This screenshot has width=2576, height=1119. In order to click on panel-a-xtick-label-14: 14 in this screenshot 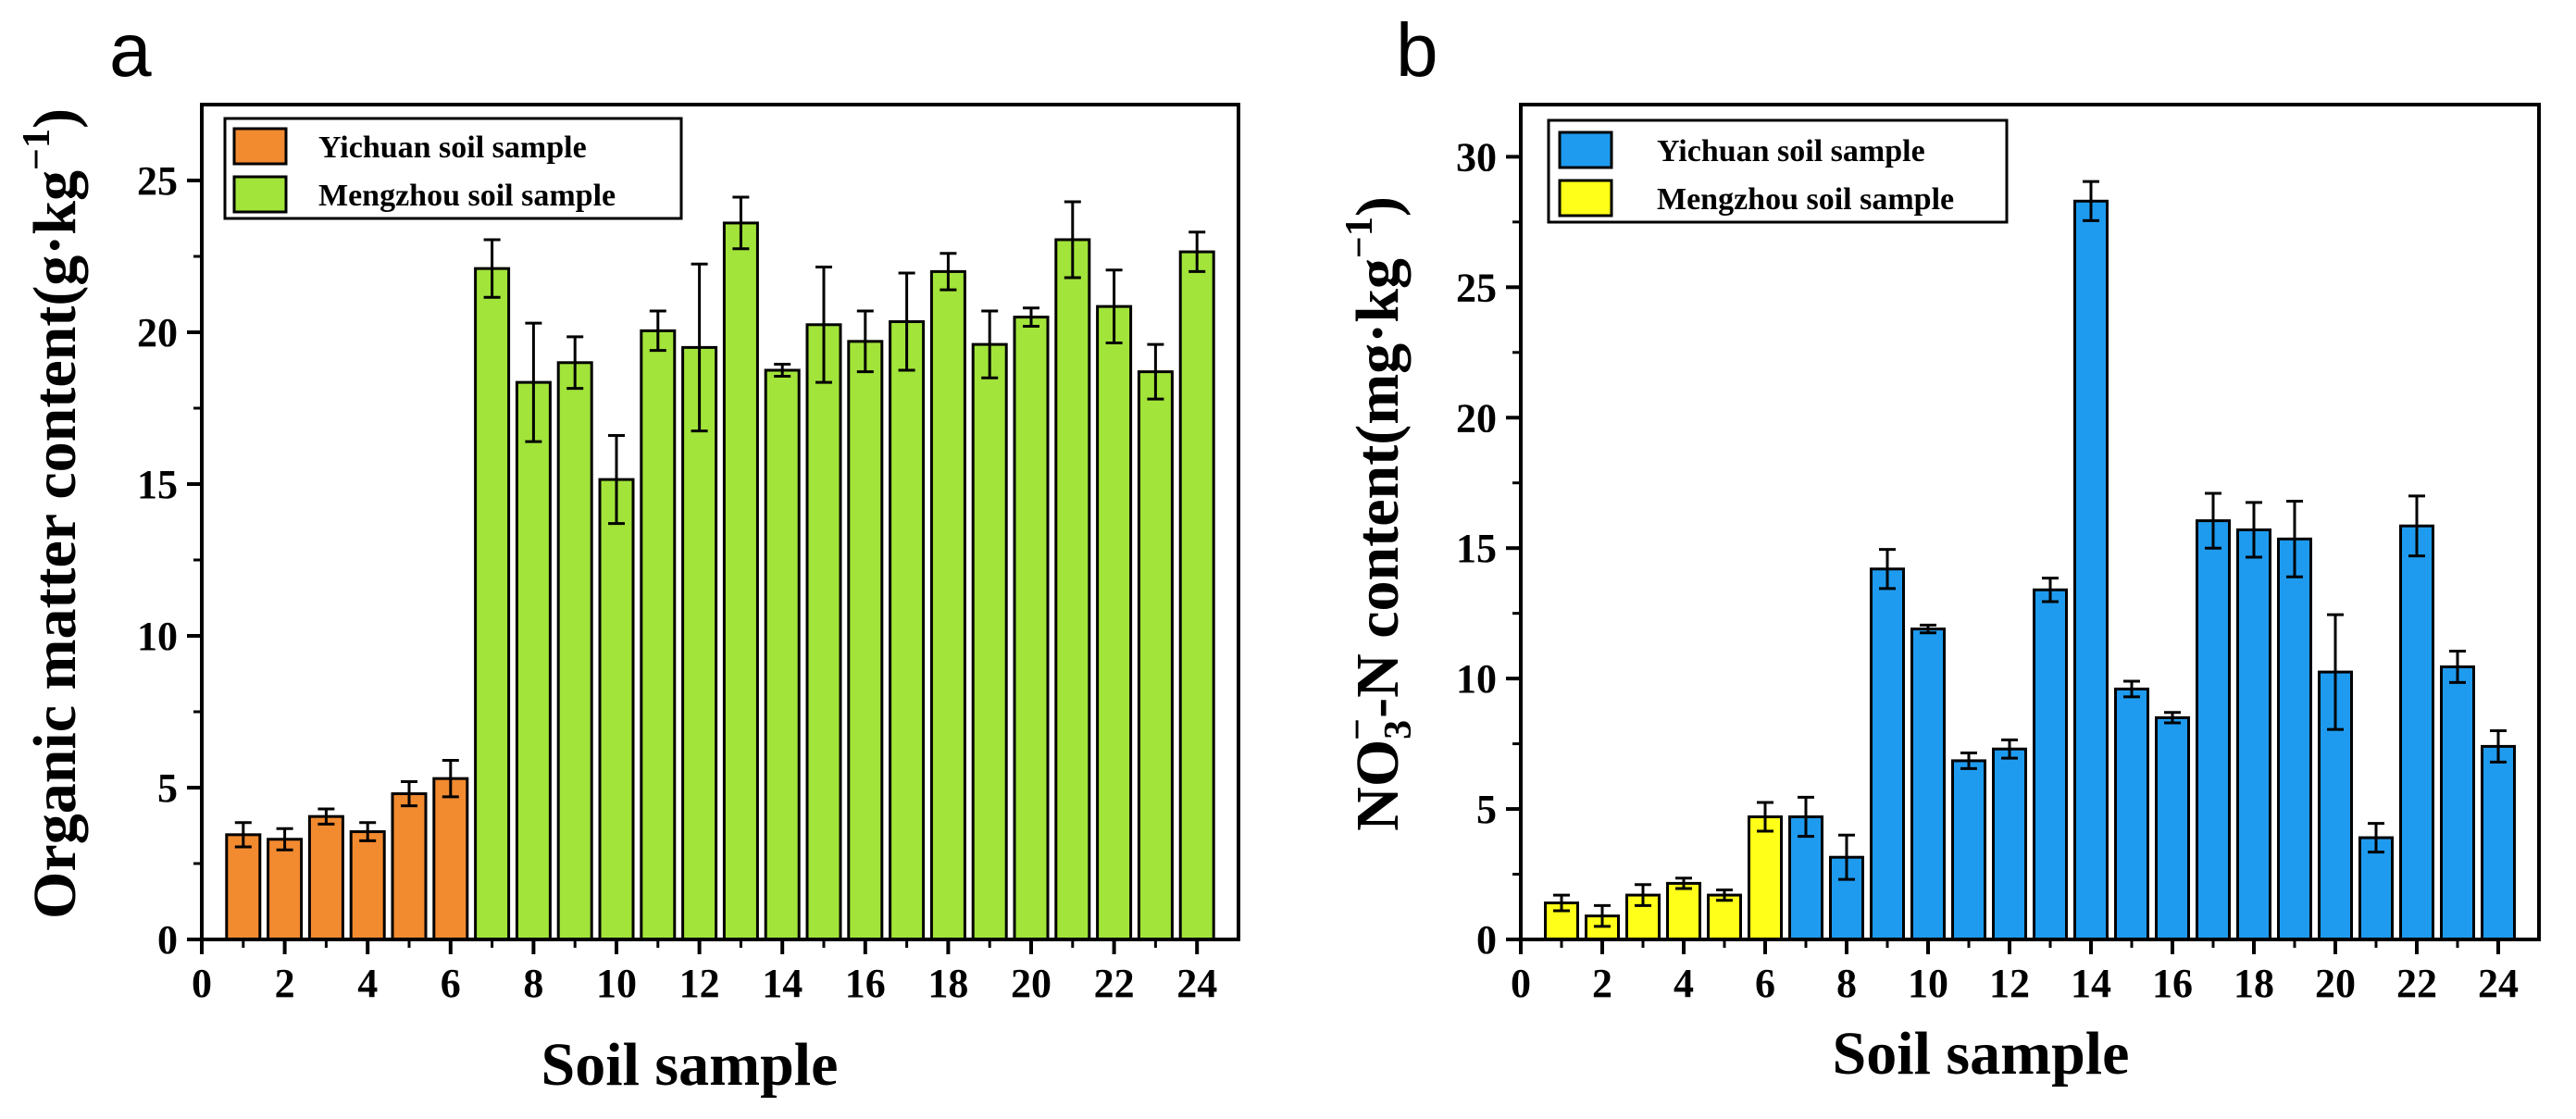, I will do `click(782, 983)`.